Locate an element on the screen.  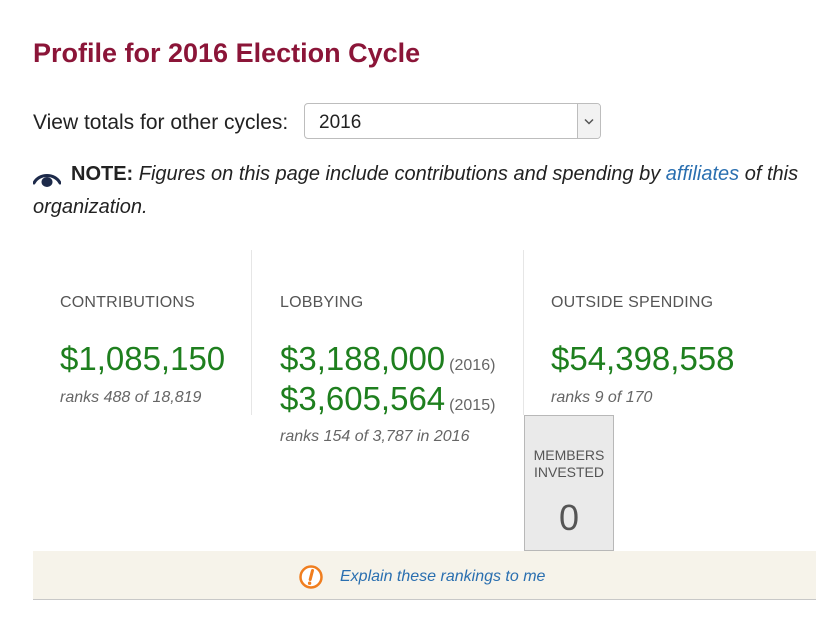
lobbying-amount-value: $3,188,000 is located at coordinates (363, 358).